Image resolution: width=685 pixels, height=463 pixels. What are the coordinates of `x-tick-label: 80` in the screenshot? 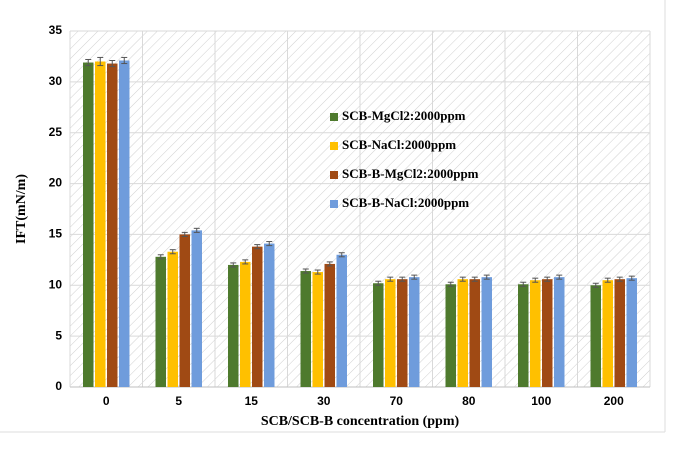 It's located at (469, 401).